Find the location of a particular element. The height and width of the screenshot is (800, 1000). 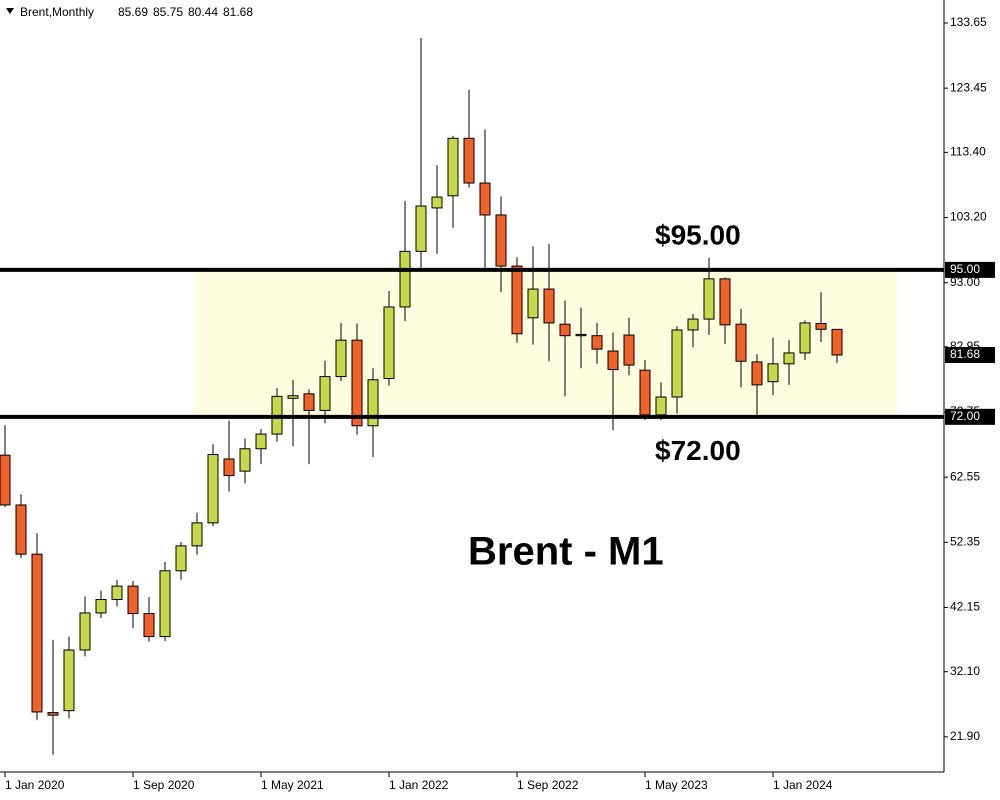

y-tick-label: 32.10 is located at coordinates (965, 671).